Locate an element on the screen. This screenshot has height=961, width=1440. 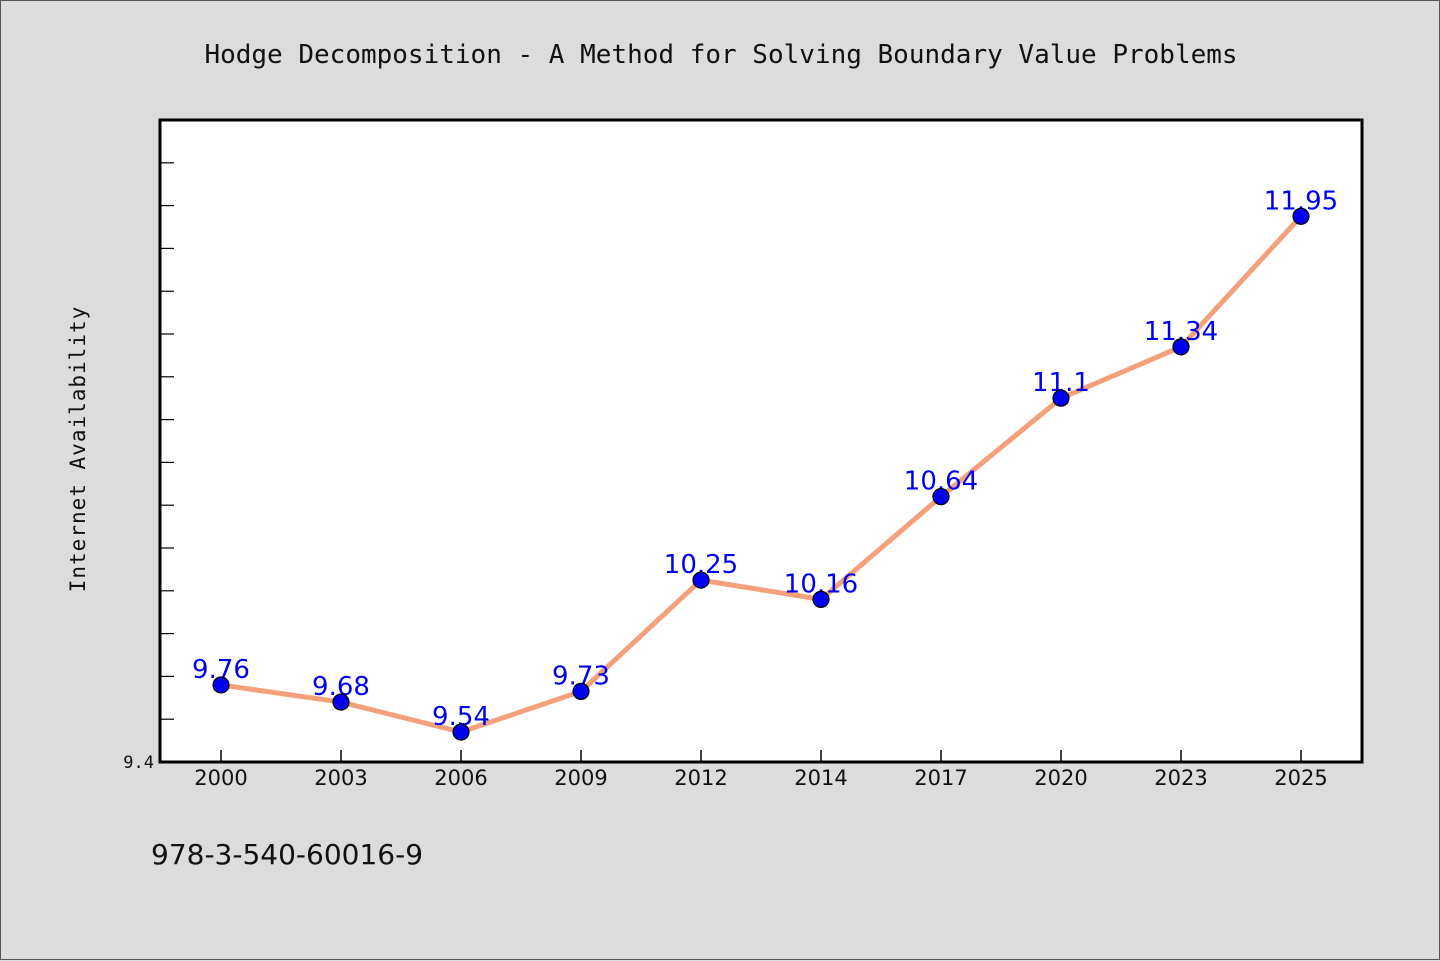
y-axis-tick-labels: 9.4 is located at coordinates (138, 763).